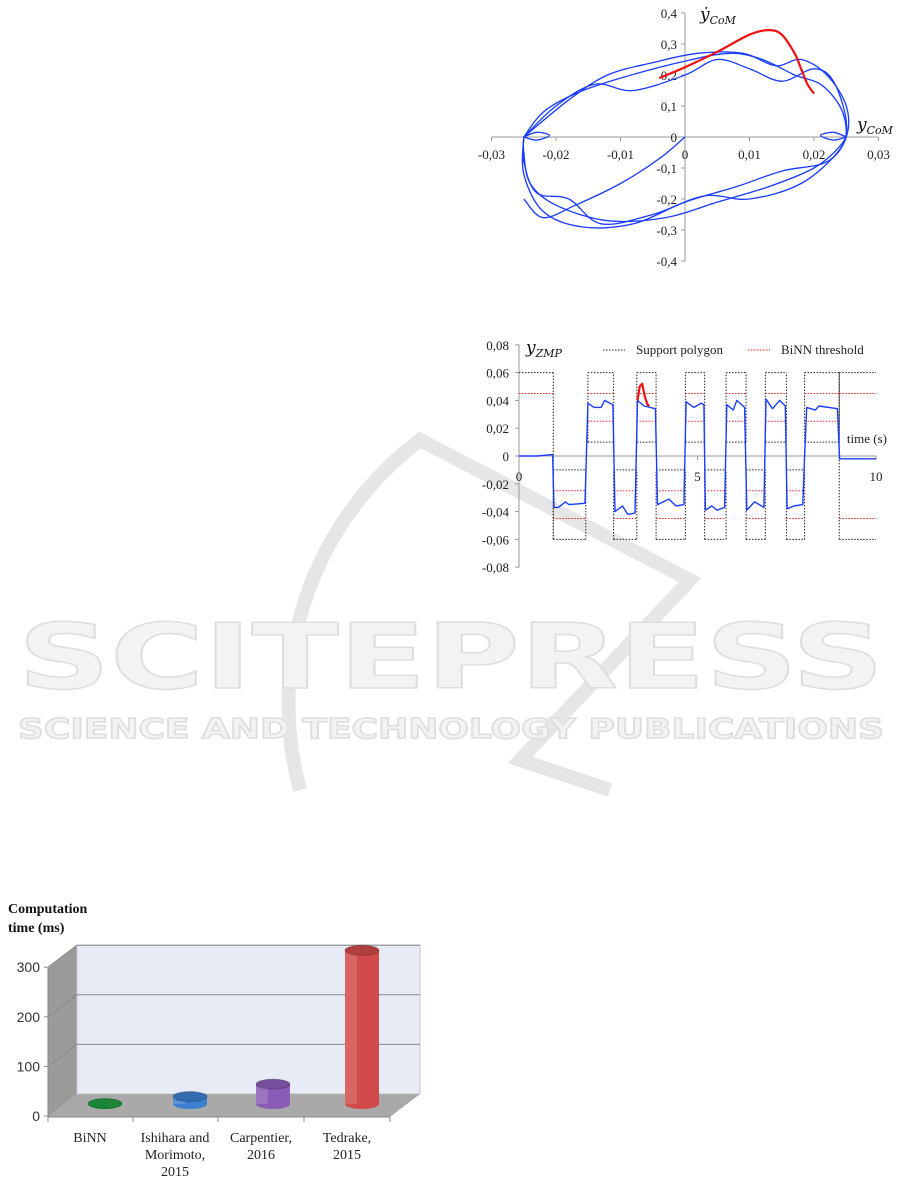 The width and height of the screenshot is (901, 1179). Describe the element at coordinates (549, 353) in the screenshot. I see `y-axis-label-subscript: ZMP` at that location.